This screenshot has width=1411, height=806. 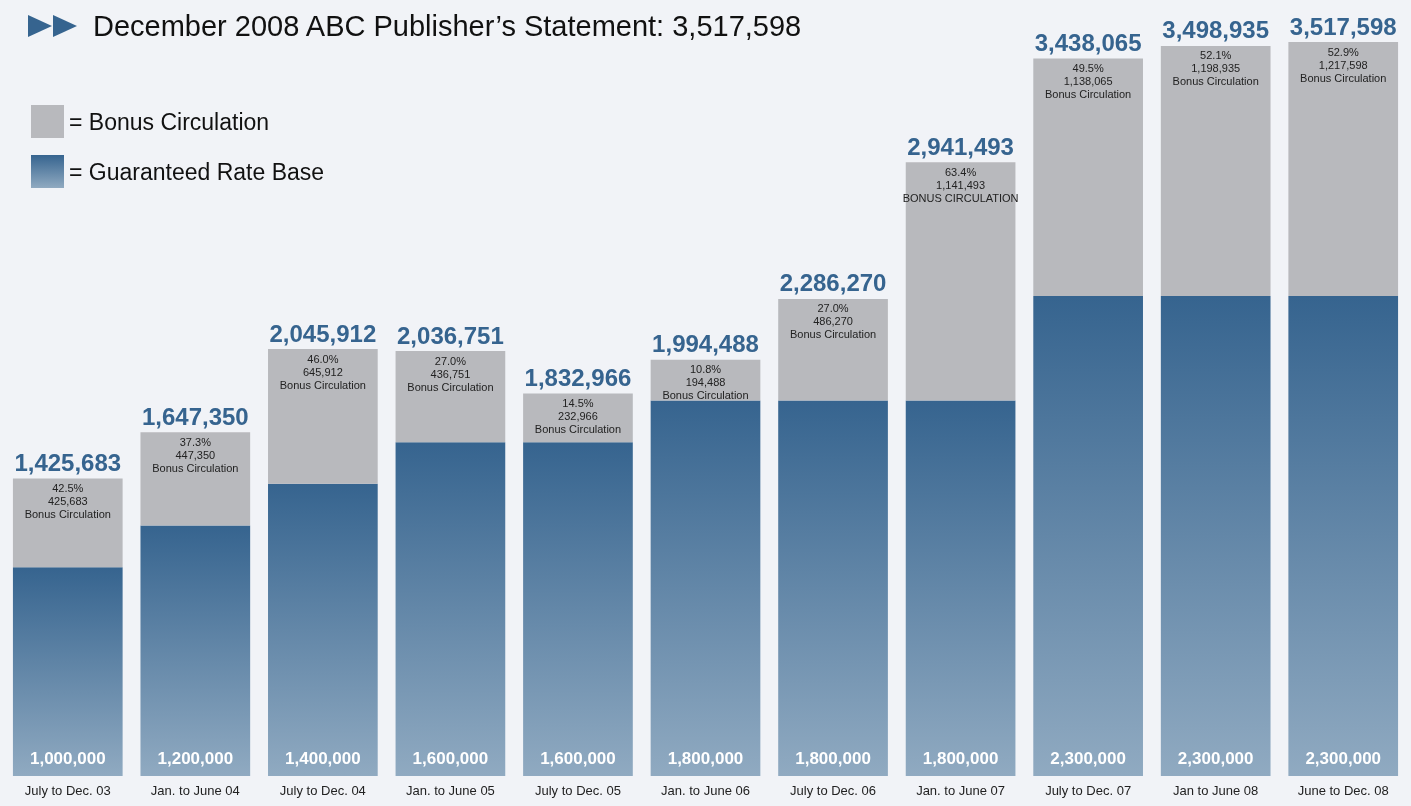 I want to click on data-label: 63.4% 1,141,493 BONUS CIRCULATION, so click(x=960, y=184).